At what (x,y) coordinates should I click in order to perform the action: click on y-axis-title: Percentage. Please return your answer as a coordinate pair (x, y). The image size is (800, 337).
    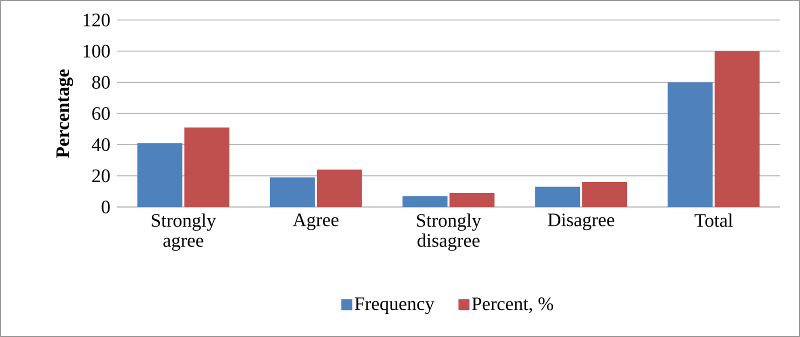
    Looking at the image, I should click on (65, 113).